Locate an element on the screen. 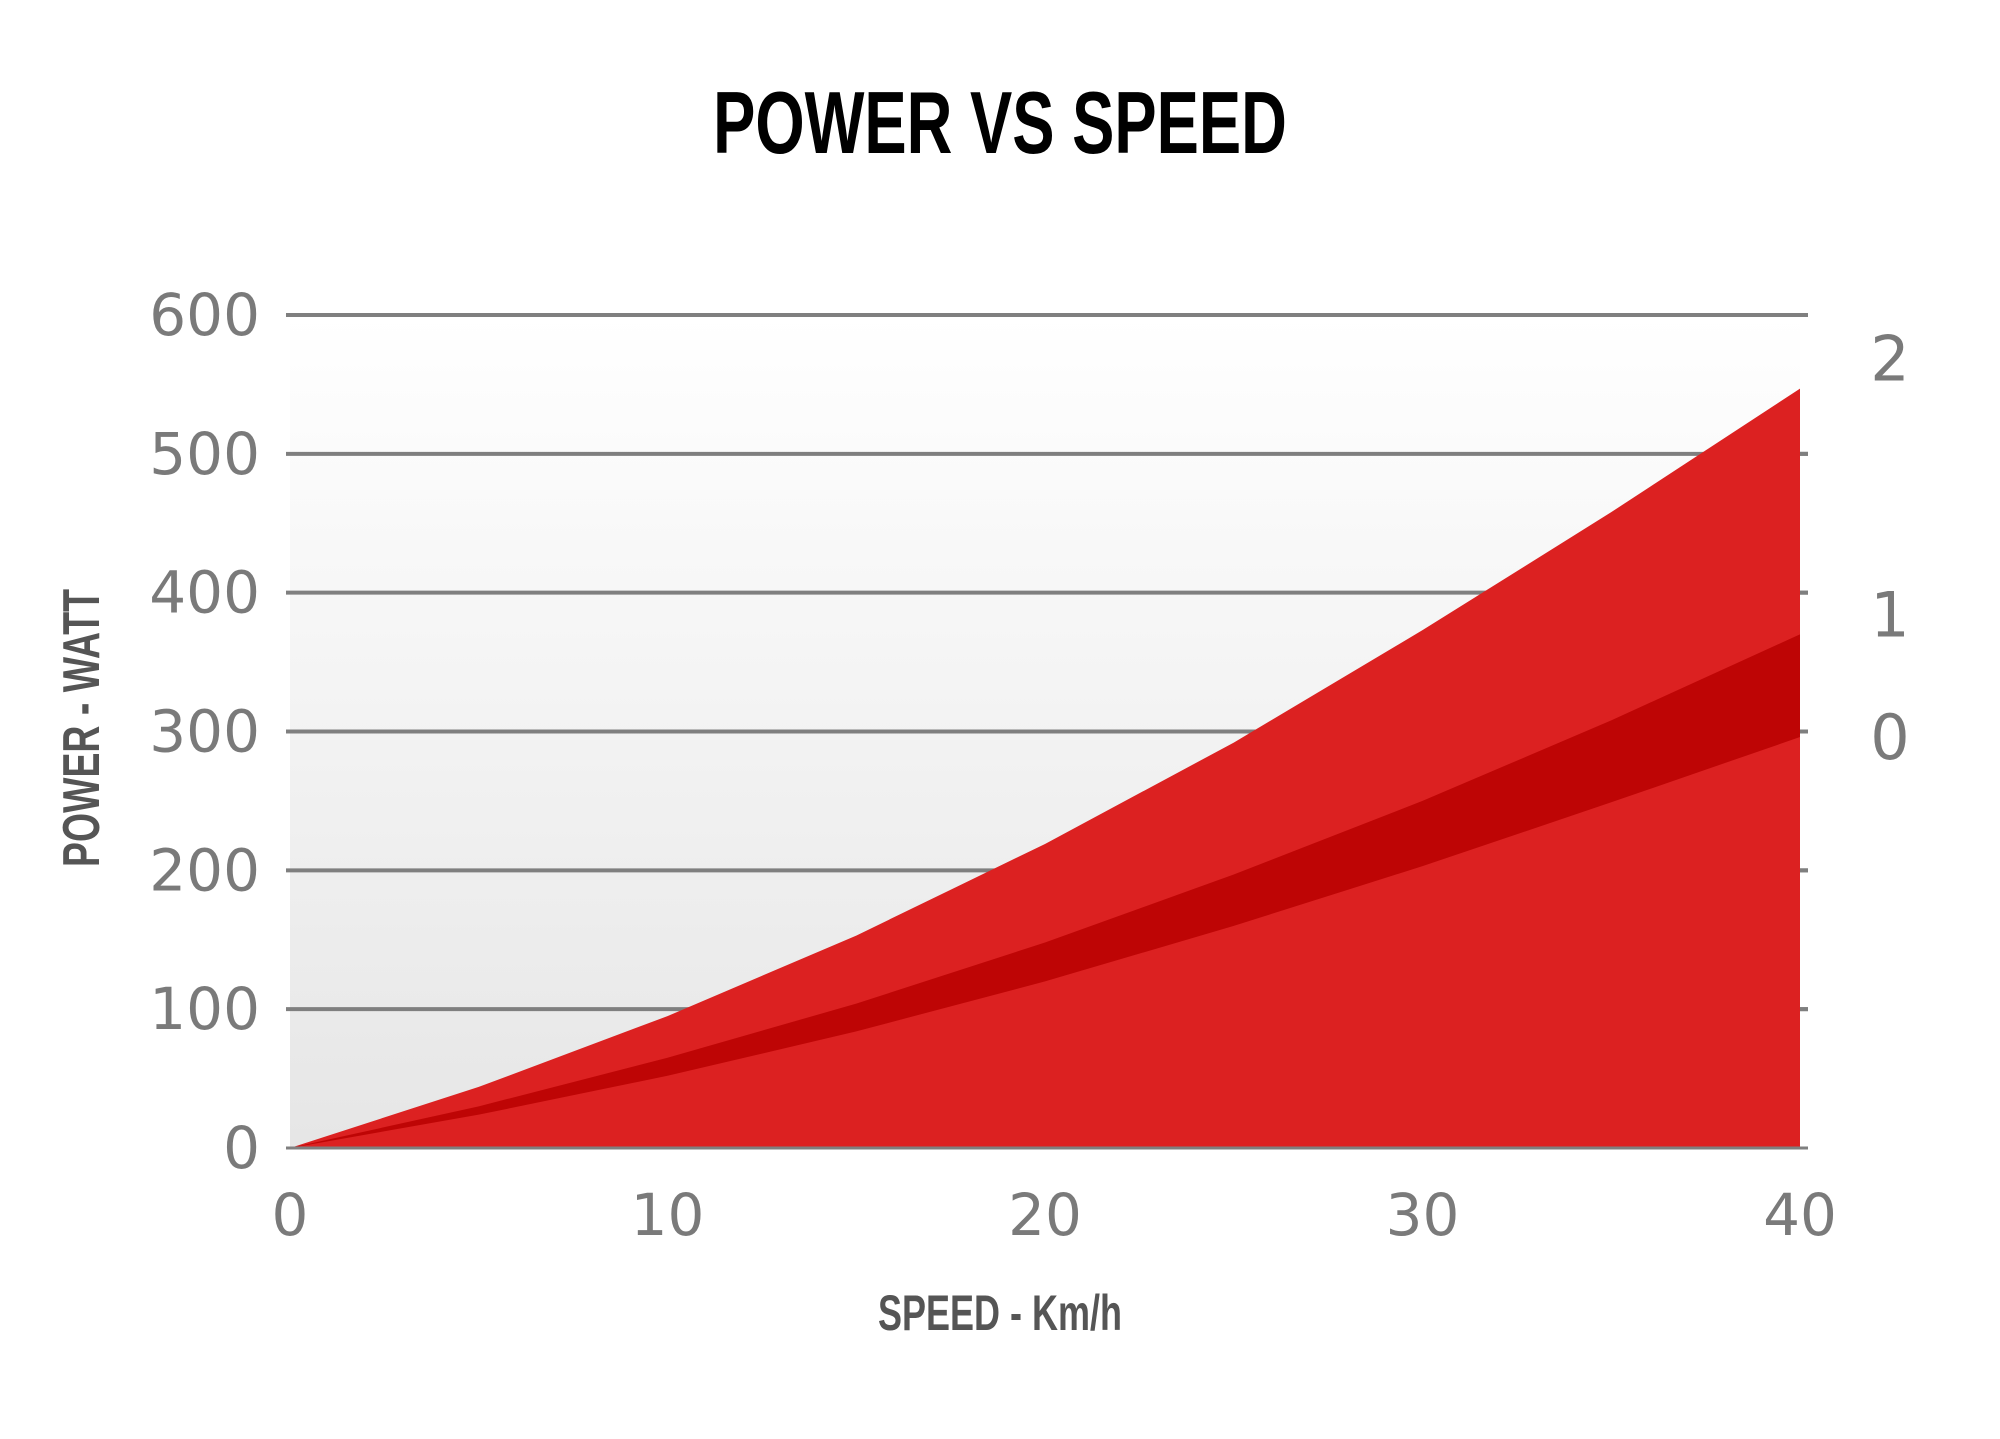 This screenshot has width=2000, height=1439. x-axis-title: SPEED - Km/h is located at coordinates (1000, 1313).